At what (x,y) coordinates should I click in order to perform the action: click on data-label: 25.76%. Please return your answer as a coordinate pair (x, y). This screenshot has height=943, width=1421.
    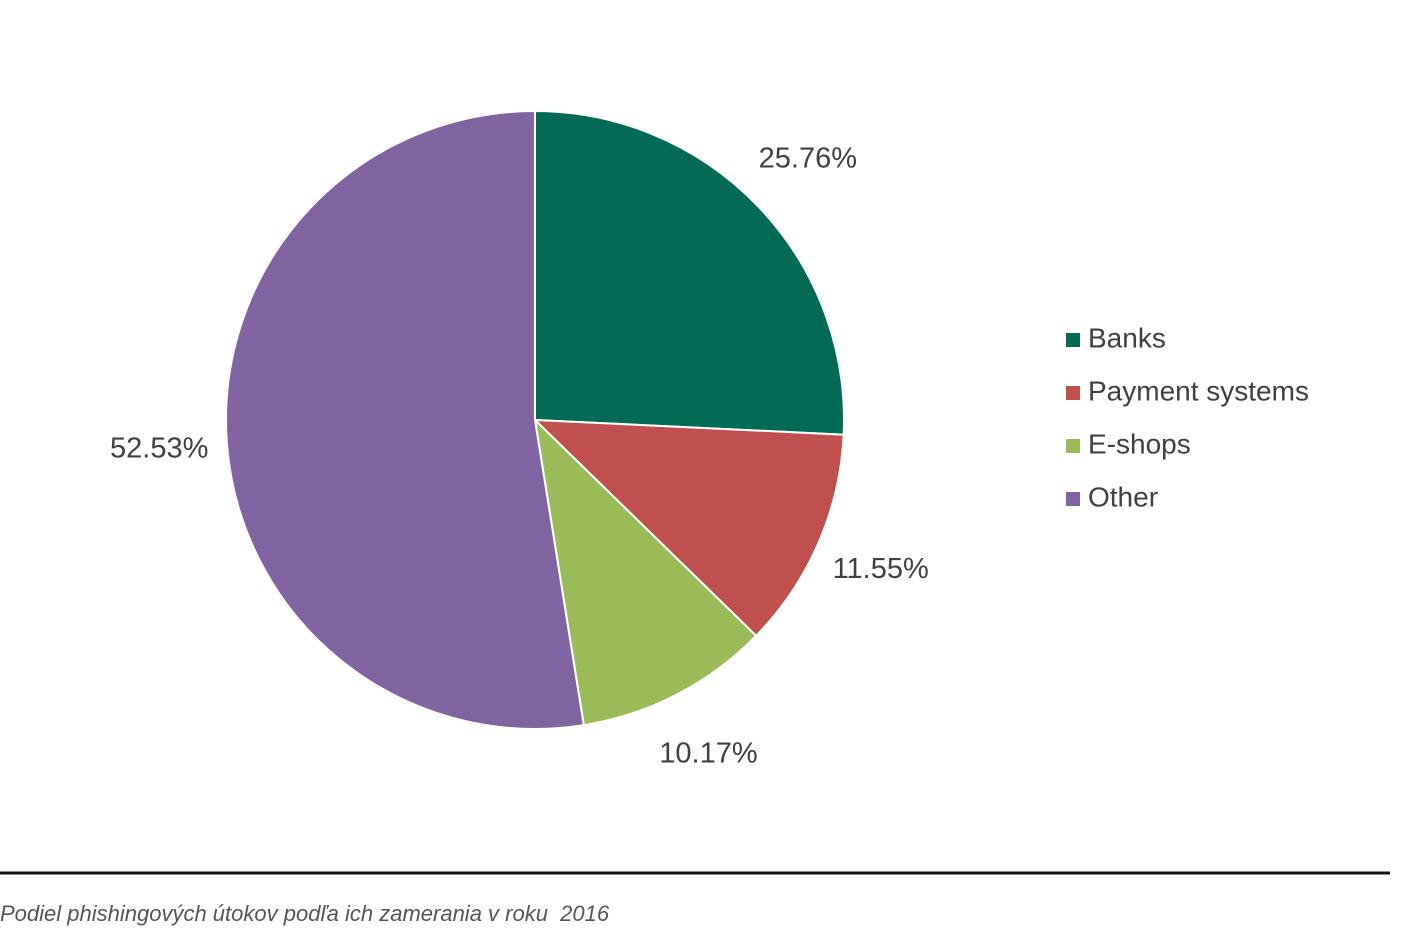
    Looking at the image, I should click on (808, 159).